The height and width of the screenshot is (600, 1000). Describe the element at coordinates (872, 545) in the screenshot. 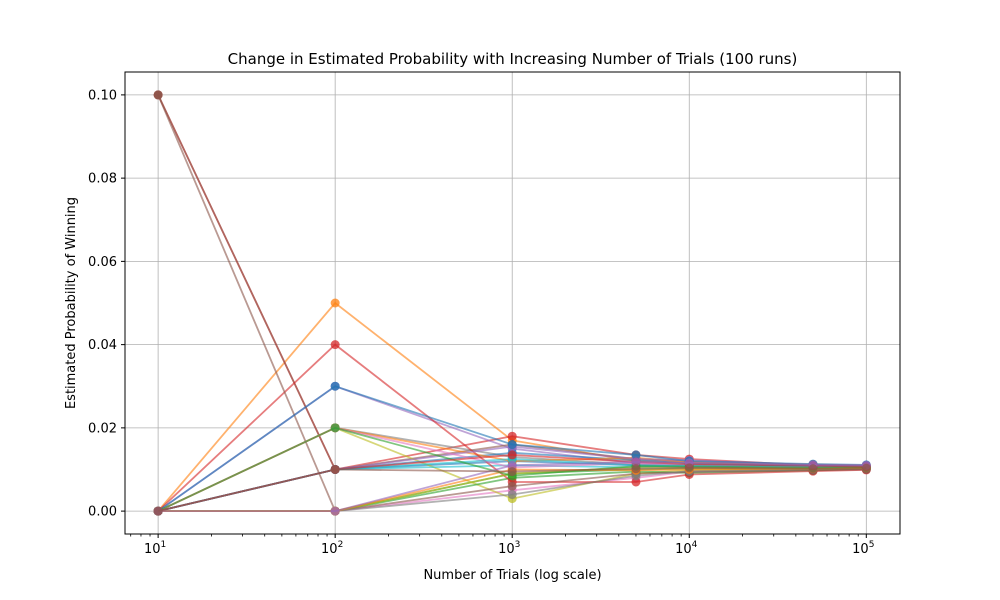

I see `x-tick-exponent: 5` at that location.